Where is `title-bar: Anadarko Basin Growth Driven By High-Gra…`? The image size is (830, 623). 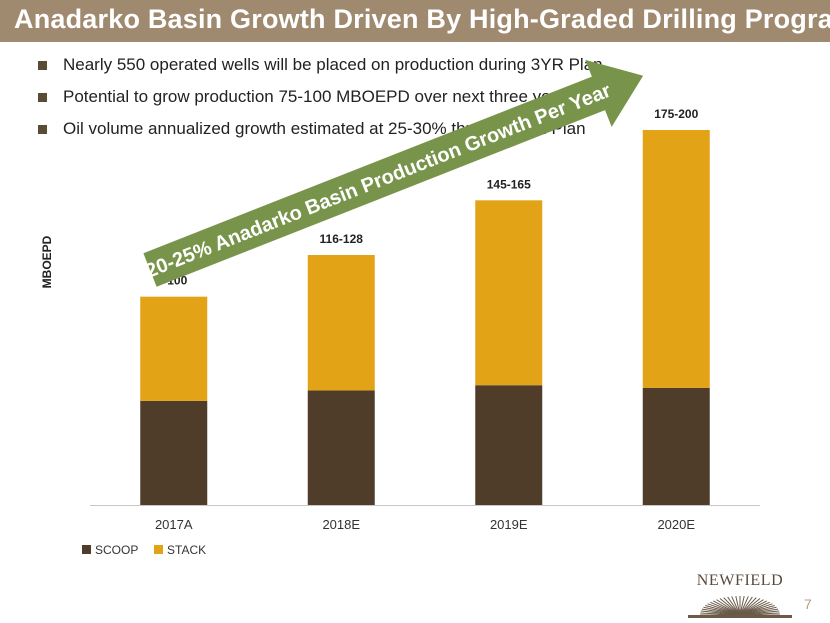
title-bar: Anadarko Basin Growth Driven By High-Gra… is located at coordinates (415, 21).